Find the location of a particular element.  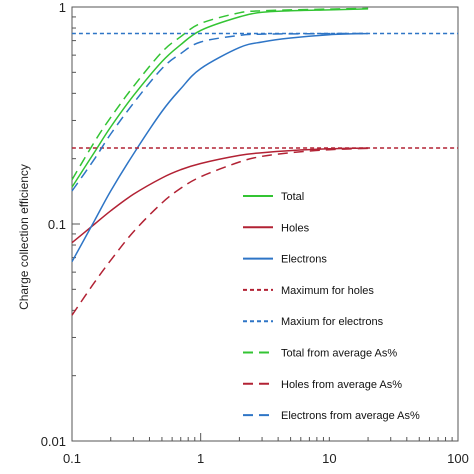

legend-label-total: Total is located at coordinates (292, 197).